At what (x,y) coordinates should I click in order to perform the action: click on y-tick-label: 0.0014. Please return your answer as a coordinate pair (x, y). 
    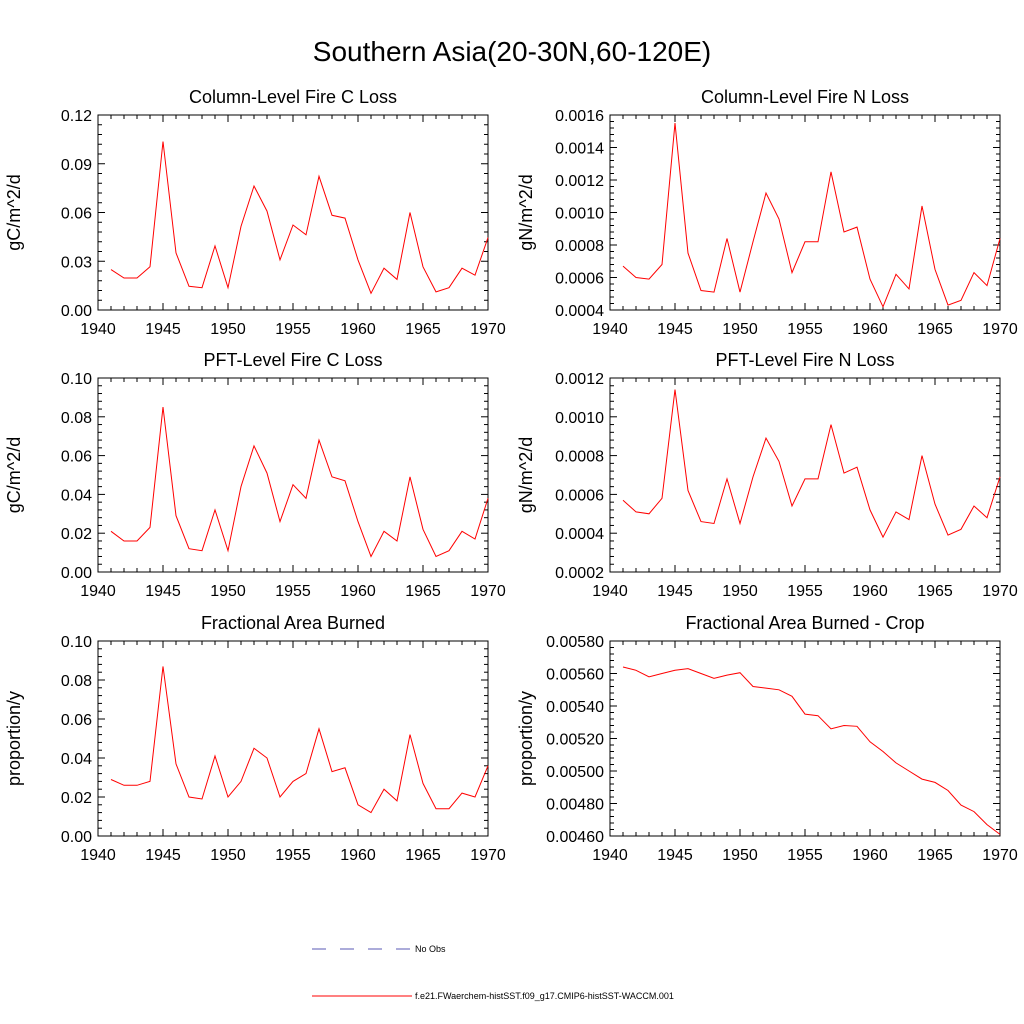
    Looking at the image, I should click on (579, 149).